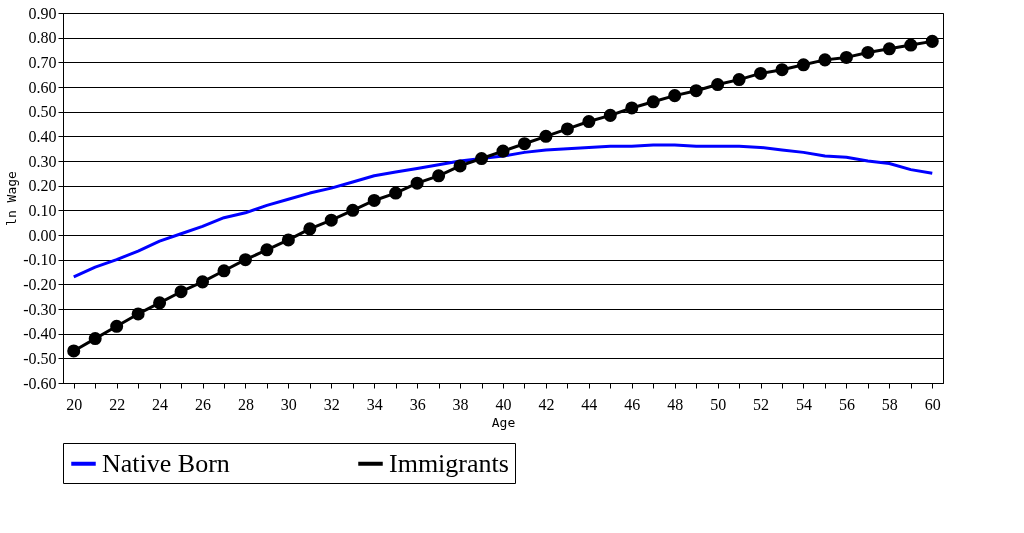 This screenshot has height=533, width=1024. What do you see at coordinates (331, 404) in the screenshot?
I see `x-tick-label: 32` at bounding box center [331, 404].